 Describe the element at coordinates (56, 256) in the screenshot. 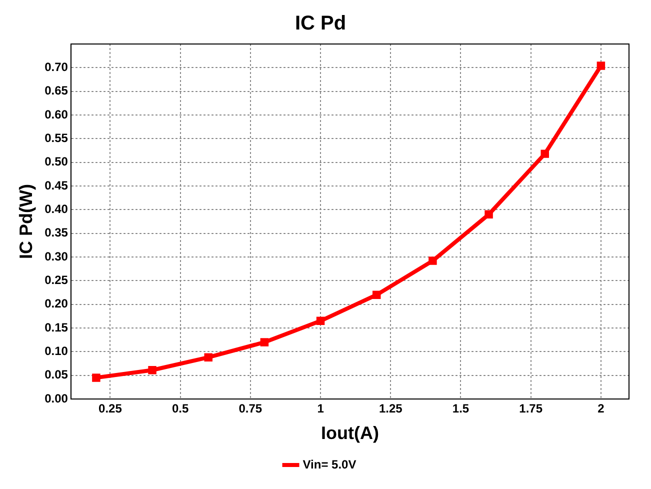

I see `y-tick-label: 0.30` at that location.